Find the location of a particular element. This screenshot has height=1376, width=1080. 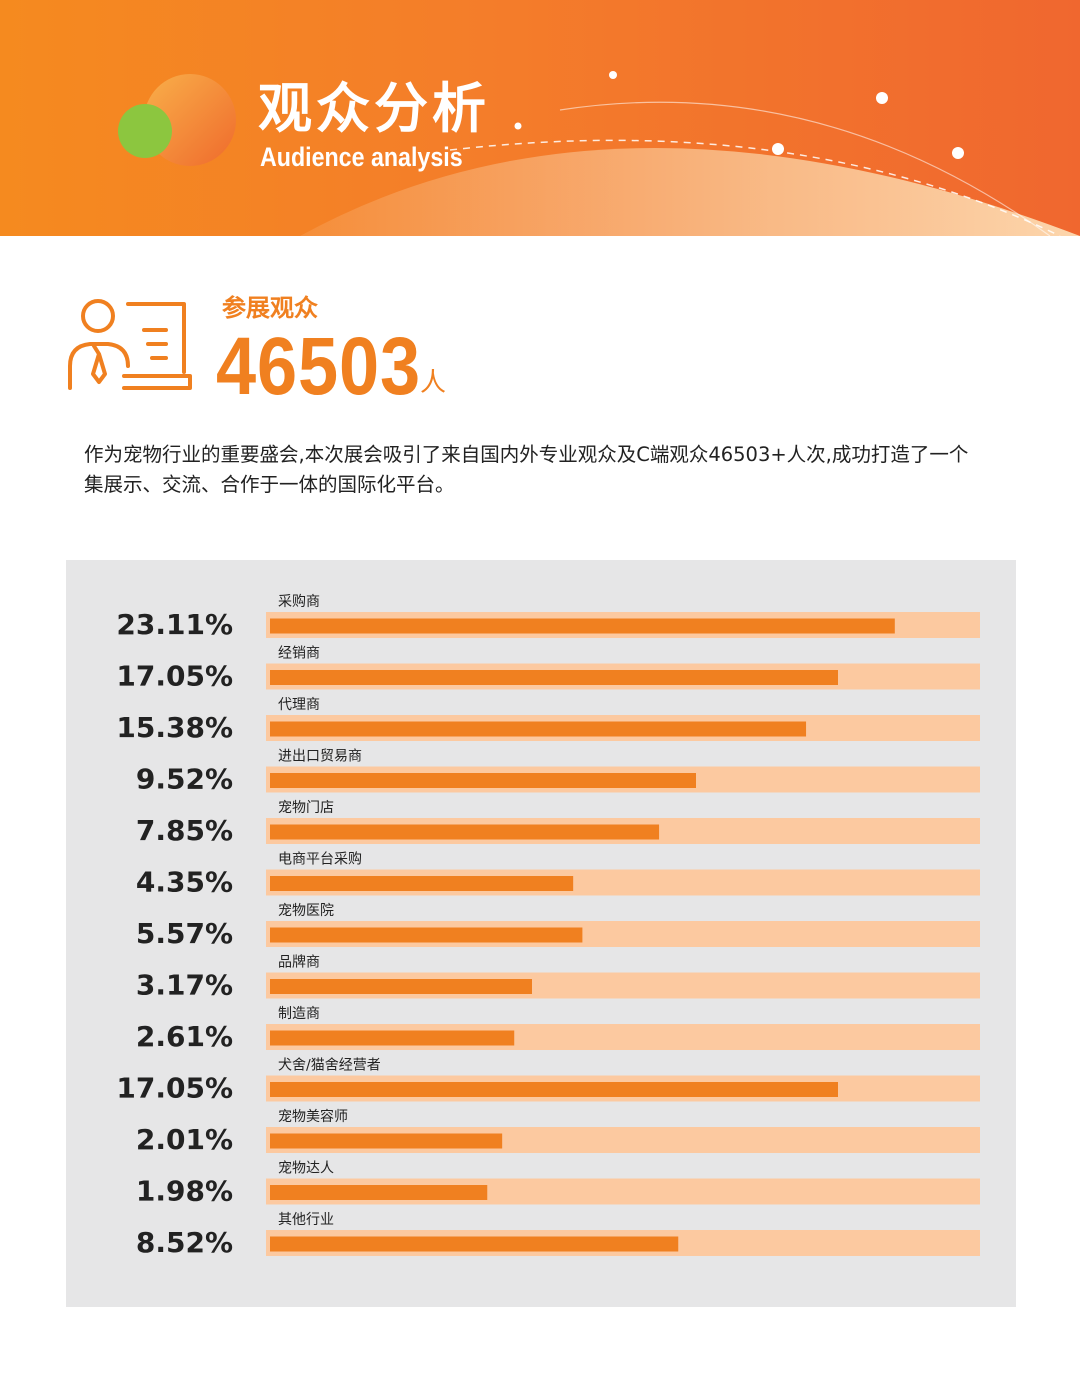

stat-label: 参展观众 is located at coordinates (270, 308).